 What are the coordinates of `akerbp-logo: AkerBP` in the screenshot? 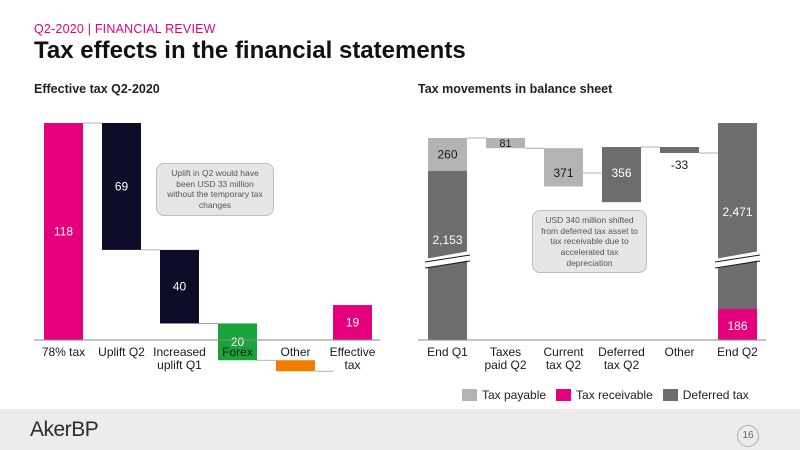 It's located at (64, 430).